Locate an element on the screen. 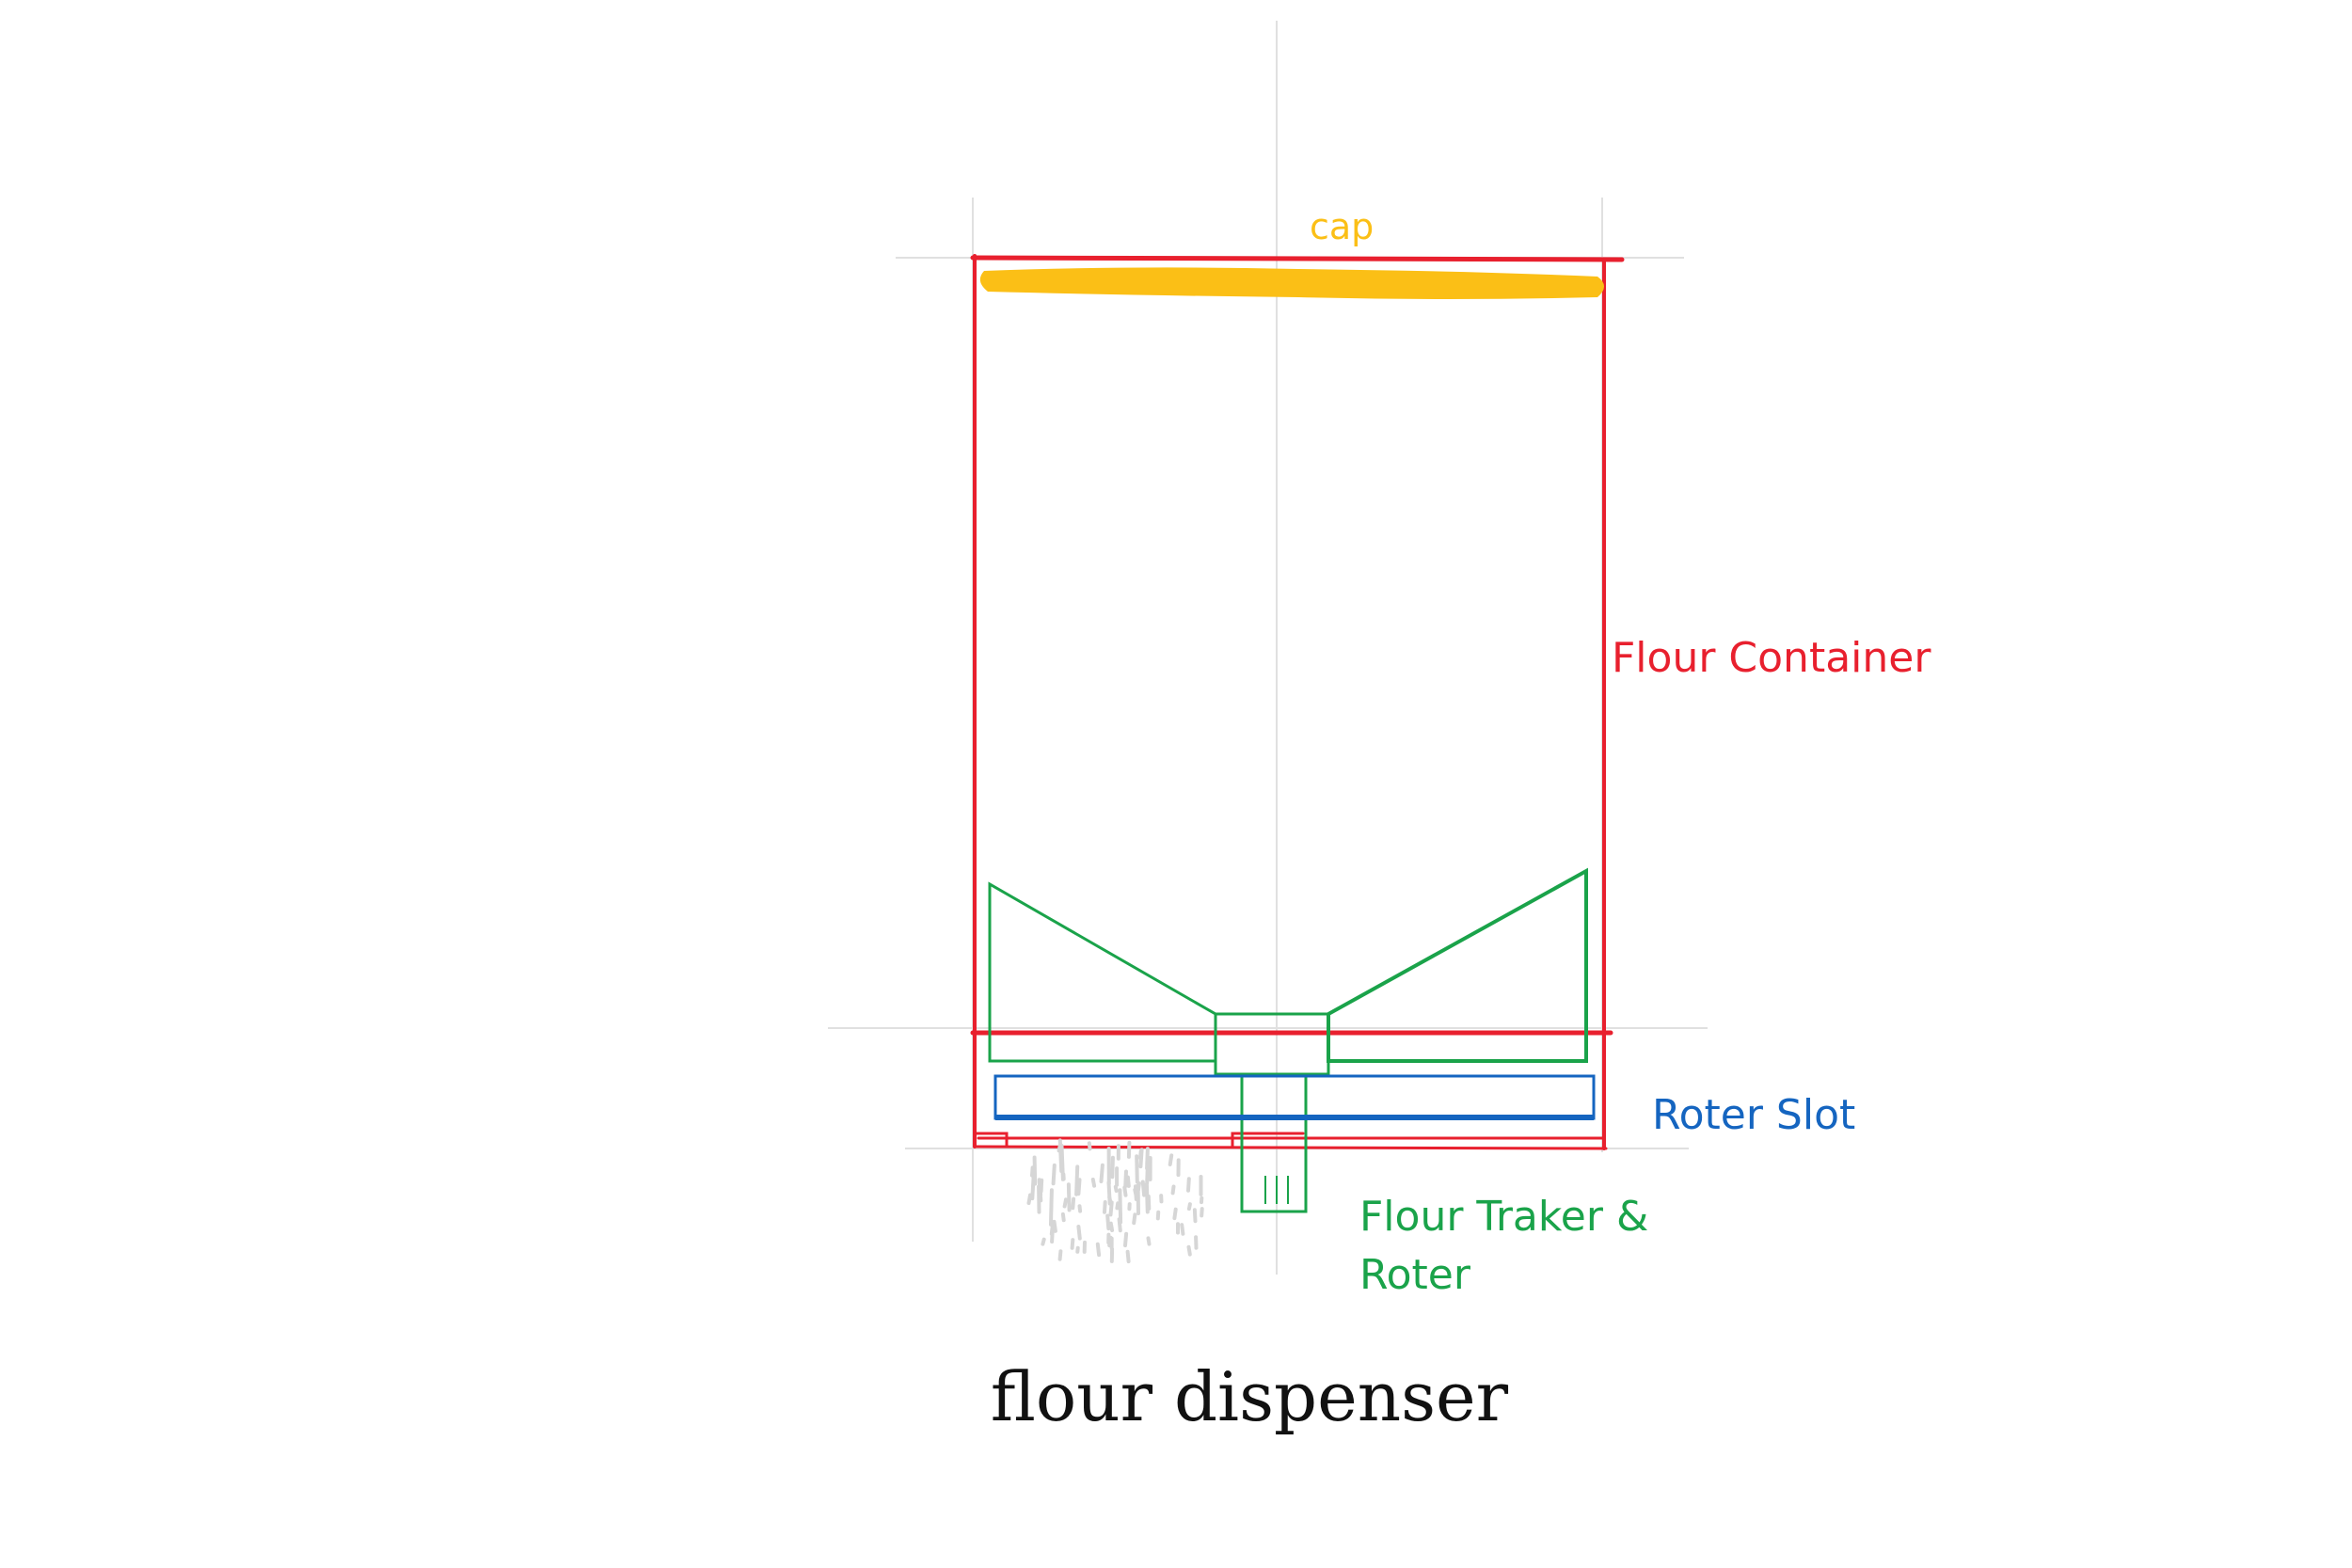 The image size is (2352, 1568). cap-label: cap is located at coordinates (1342, 226).